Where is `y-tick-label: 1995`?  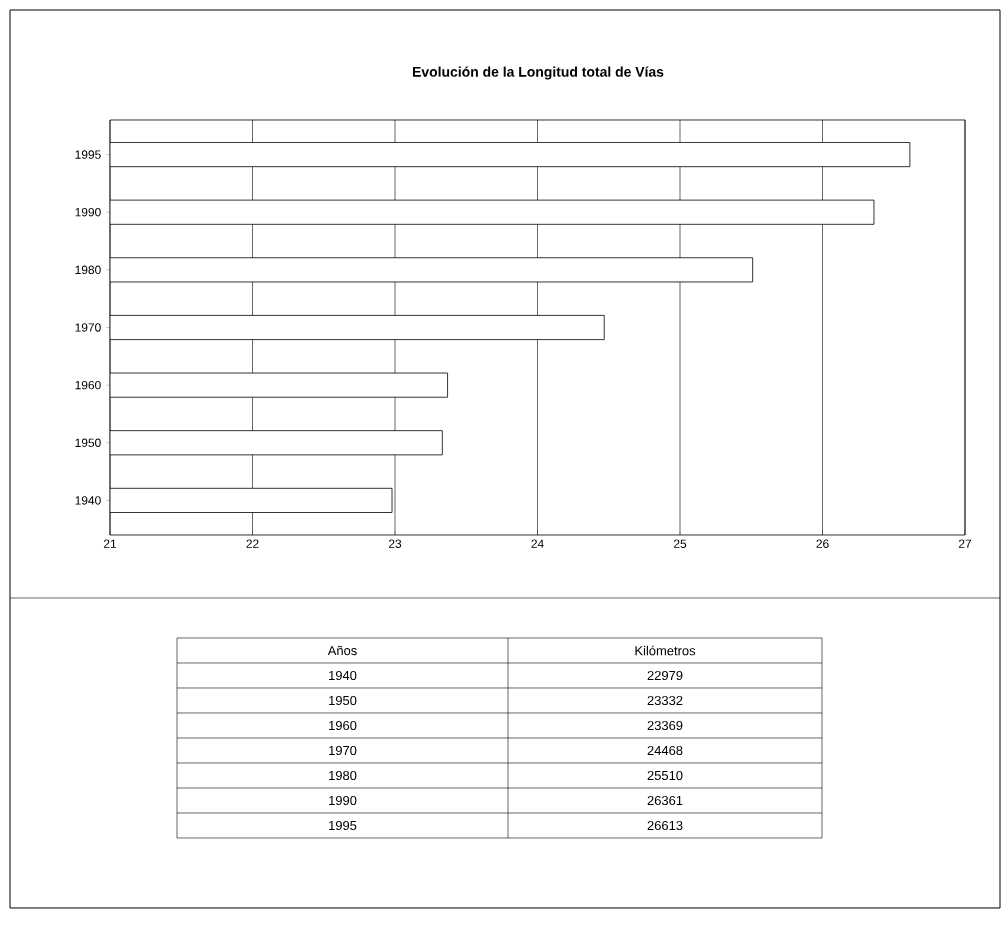
y-tick-label: 1995 is located at coordinates (88, 154).